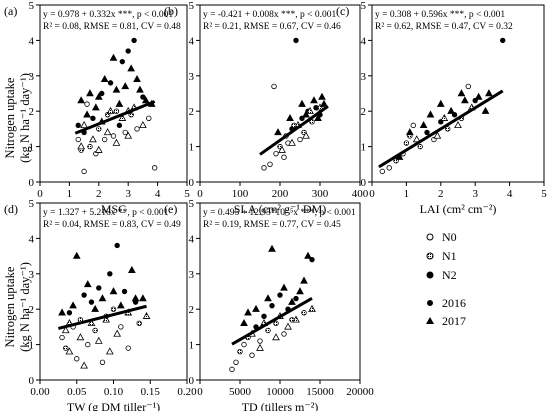 The height and width of the screenshot is (411, 550). Describe the element at coordinates (444, 27) in the screenshot. I see `regression-stats: R² = 0.62, RMSE = 0.47, CV = 0.32` at that location.